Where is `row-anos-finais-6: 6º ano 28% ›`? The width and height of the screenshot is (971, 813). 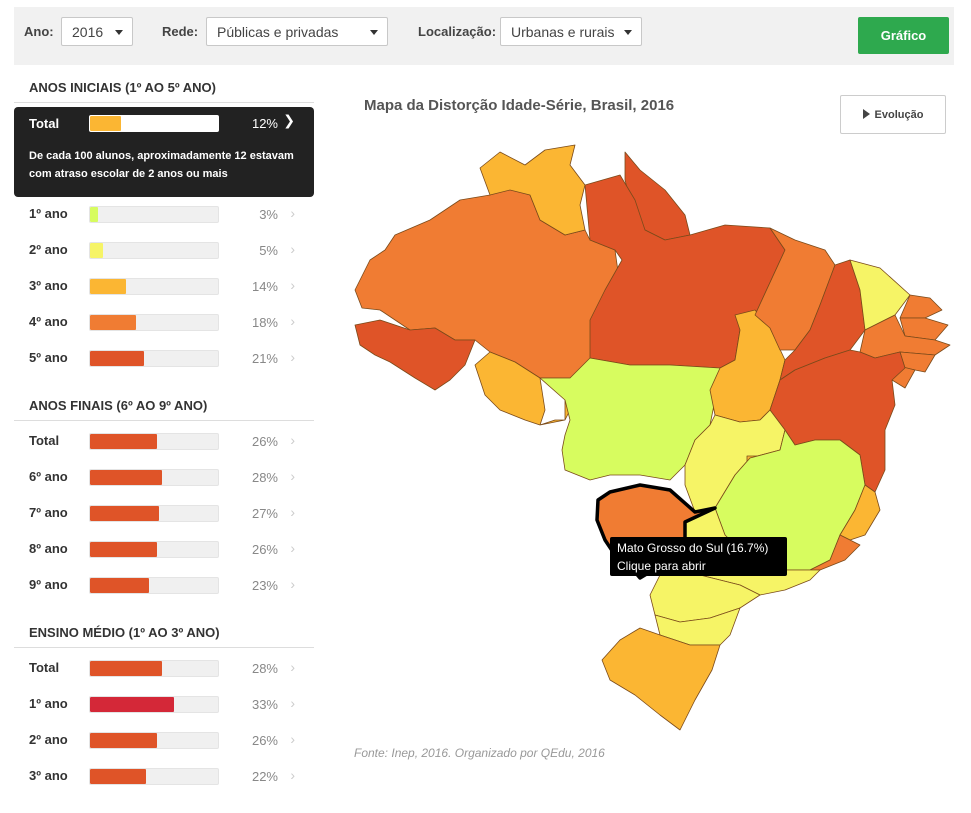
row-anos-finais-6: 6º ano 28% › is located at coordinates (164, 477).